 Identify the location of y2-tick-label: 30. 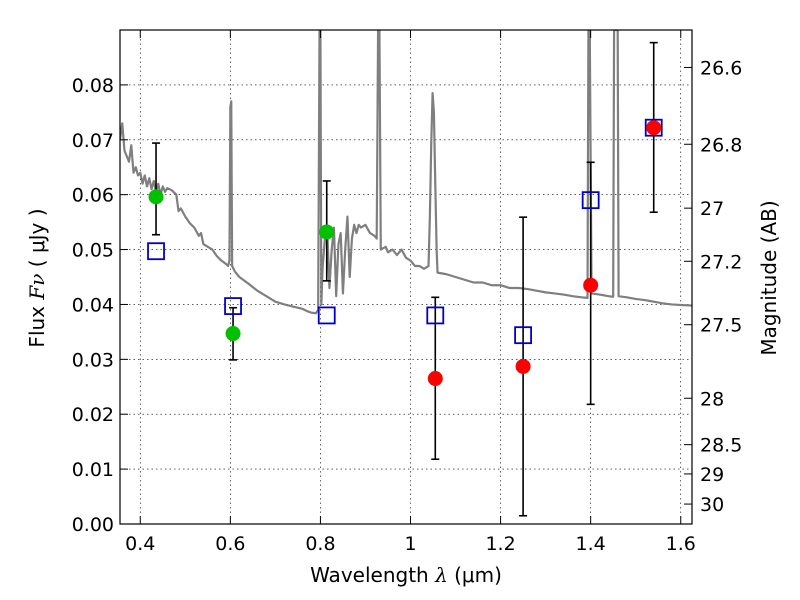
(712, 505).